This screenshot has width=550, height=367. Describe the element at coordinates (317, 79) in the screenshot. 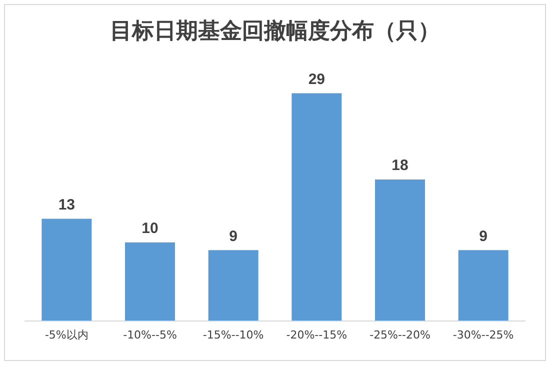

I see `data-label: 29` at that location.